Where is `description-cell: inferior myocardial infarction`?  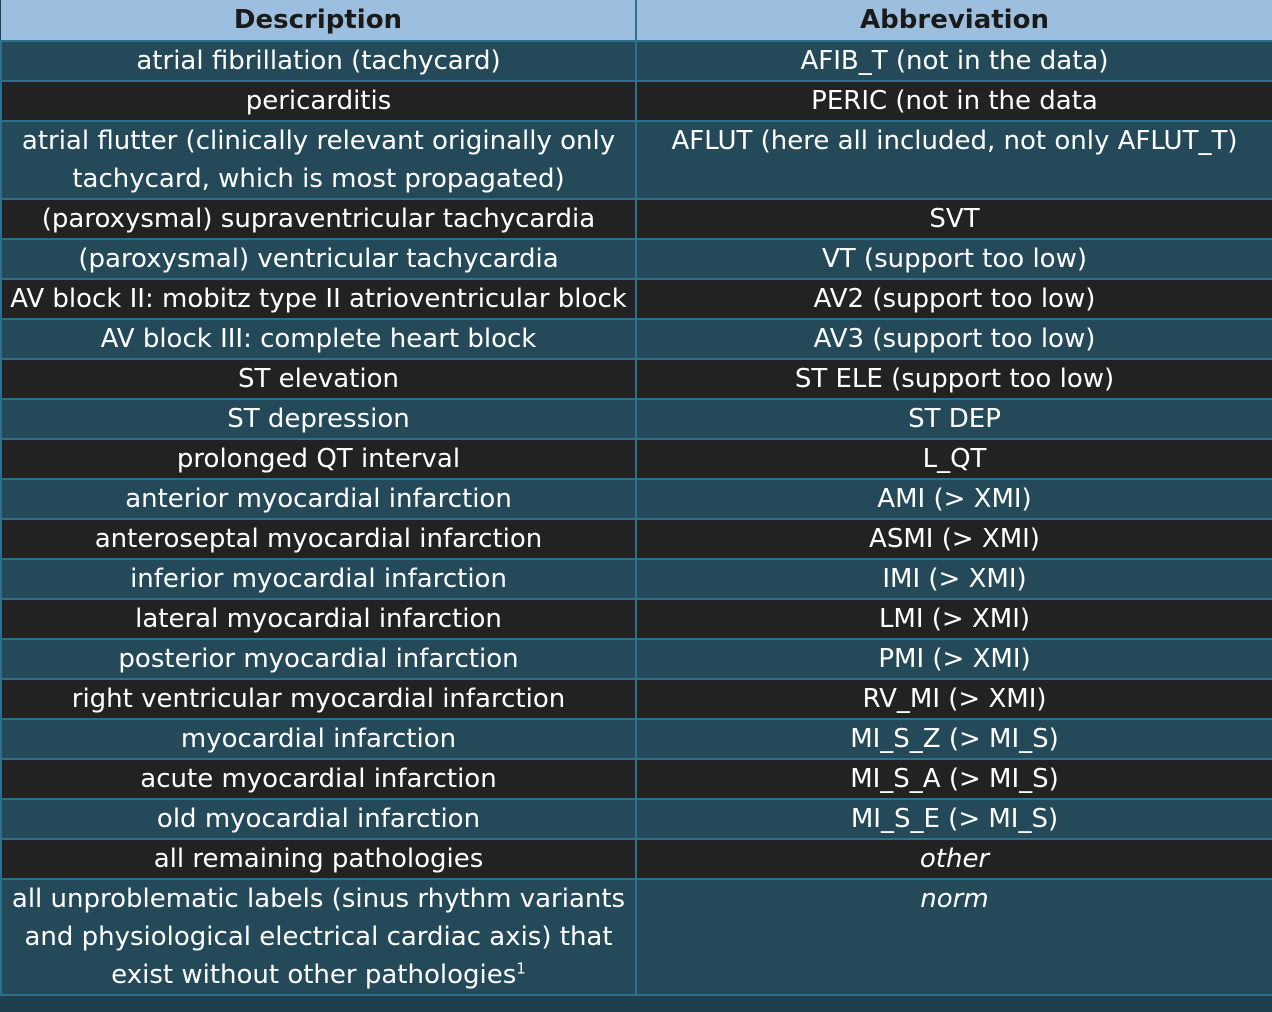 description-cell: inferior myocardial infarction is located at coordinates (318, 579).